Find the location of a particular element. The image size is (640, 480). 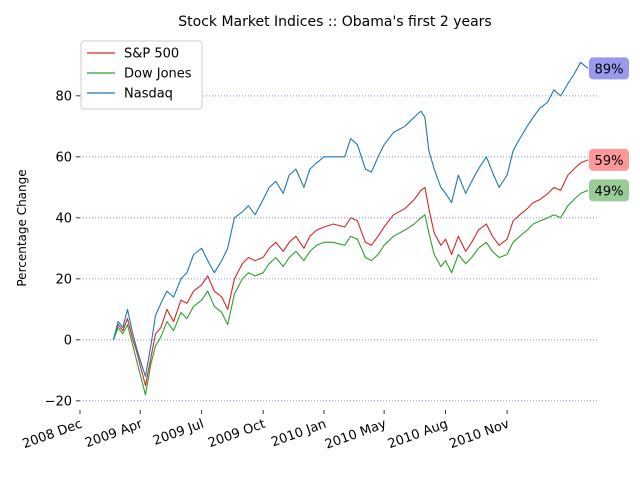

y-axis-label: Percentage Change is located at coordinates (22, 227).